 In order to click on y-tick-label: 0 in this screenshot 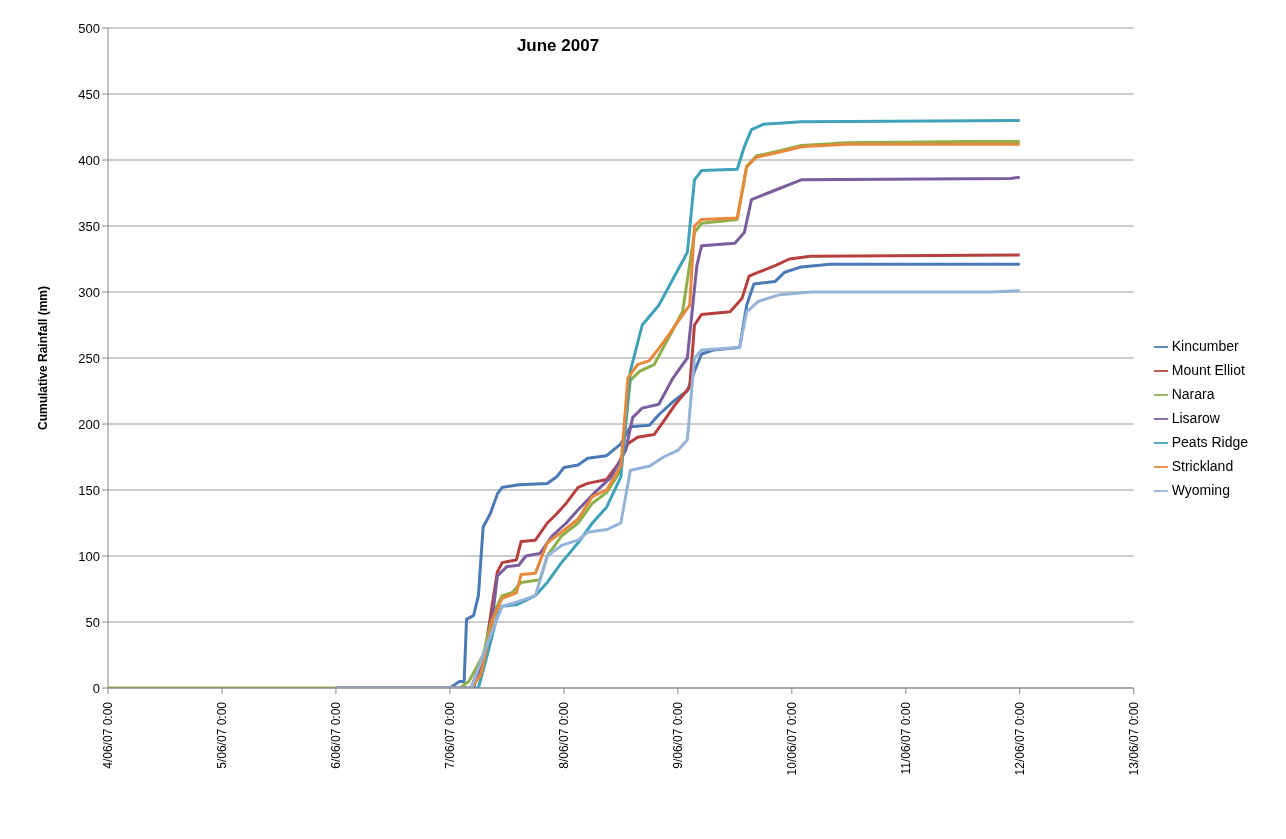, I will do `click(96, 688)`.